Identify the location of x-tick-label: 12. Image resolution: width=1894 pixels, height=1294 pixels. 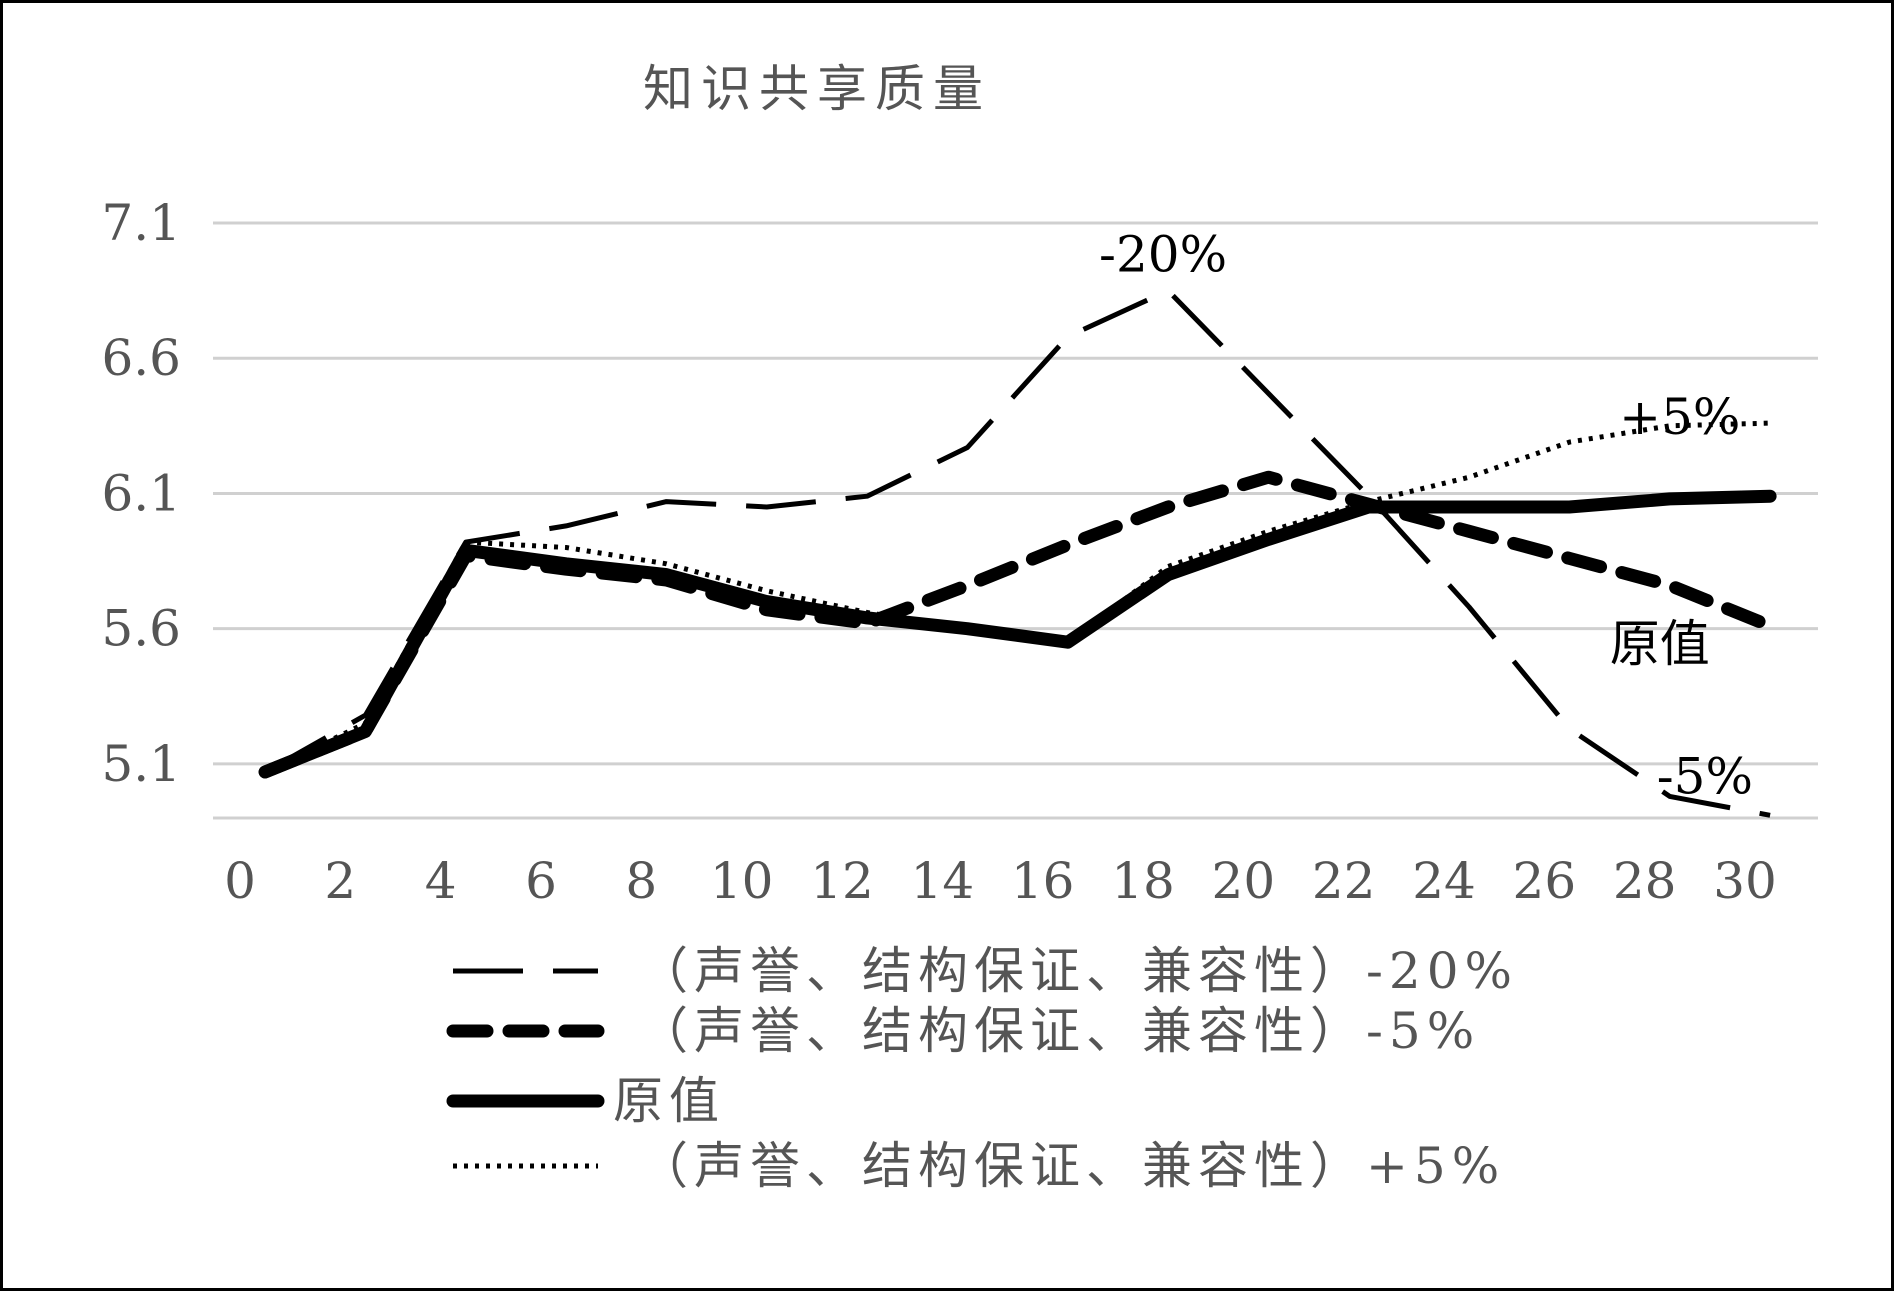
(842, 881).